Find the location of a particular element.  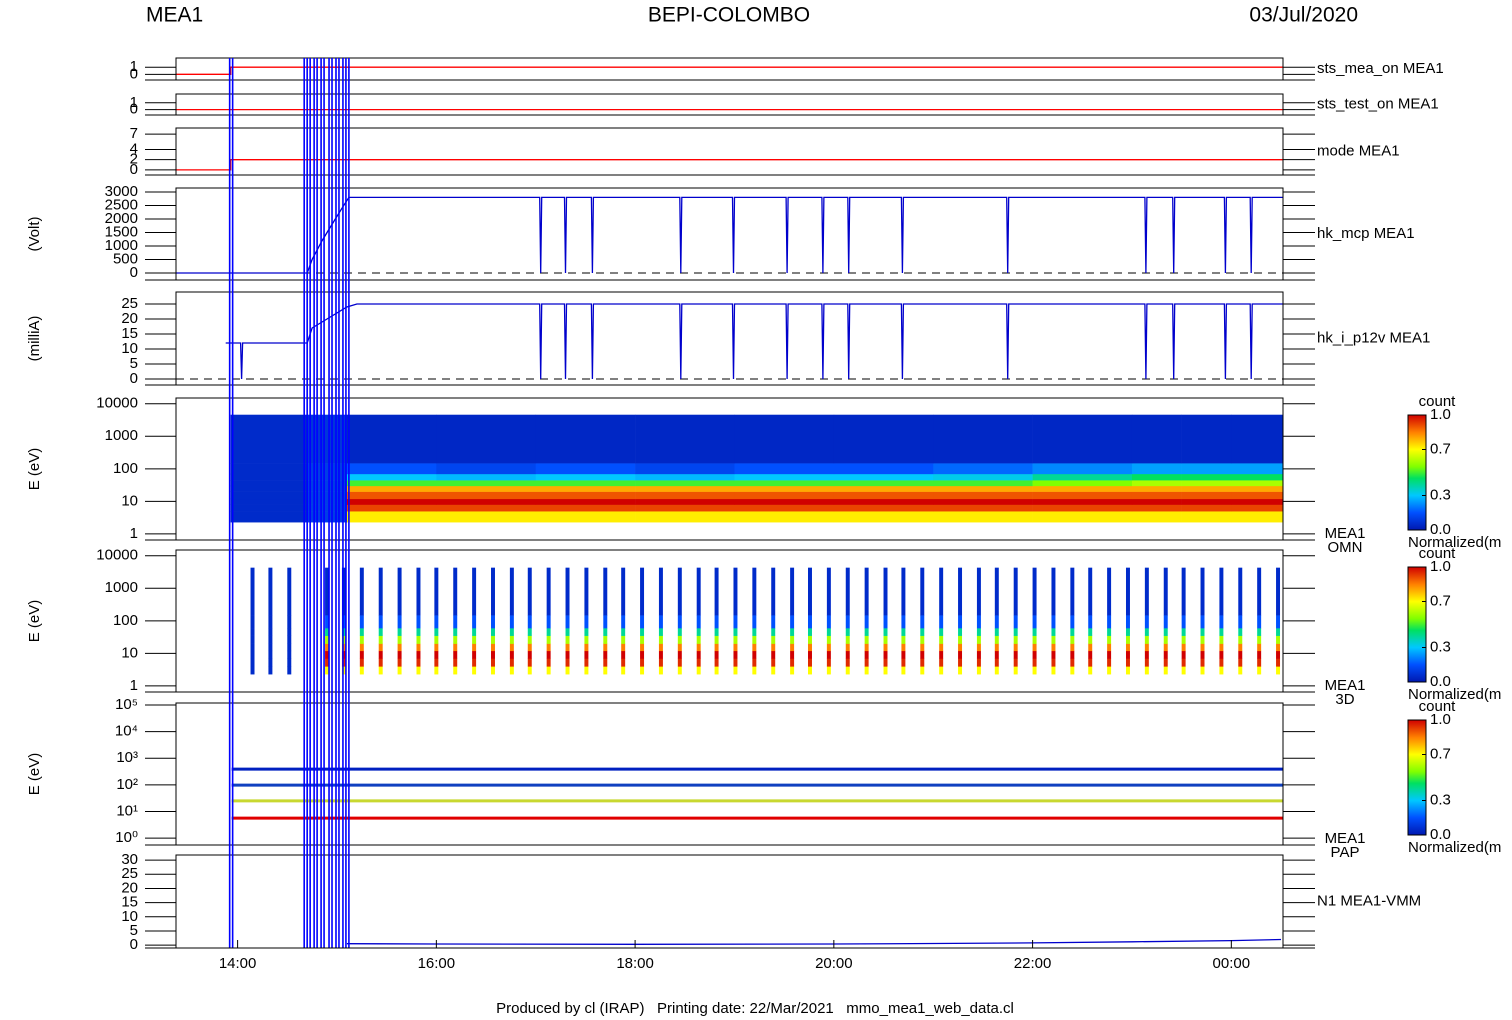

colorbar-tick-label: 0.3 is located at coordinates (1440, 799).